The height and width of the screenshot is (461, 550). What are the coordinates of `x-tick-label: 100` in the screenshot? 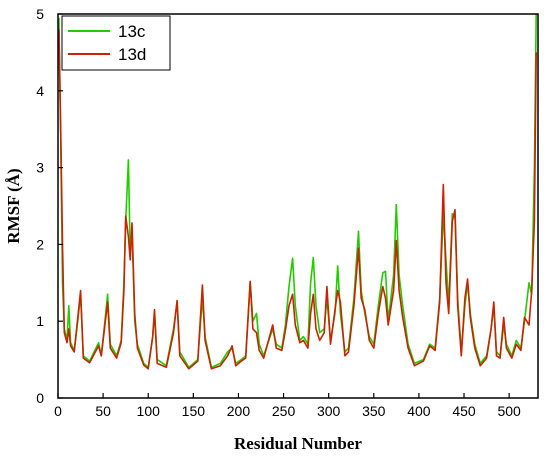 It's located at (149, 411).